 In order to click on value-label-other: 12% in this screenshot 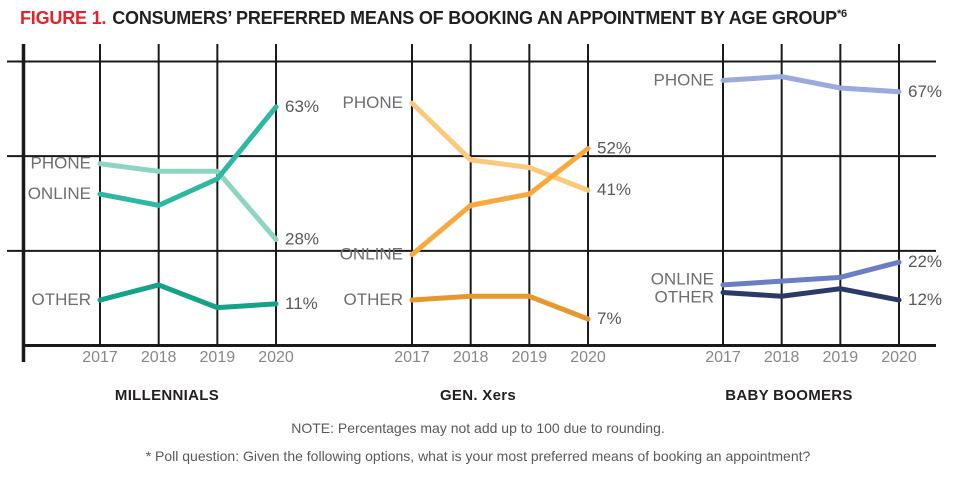, I will do `click(925, 299)`.